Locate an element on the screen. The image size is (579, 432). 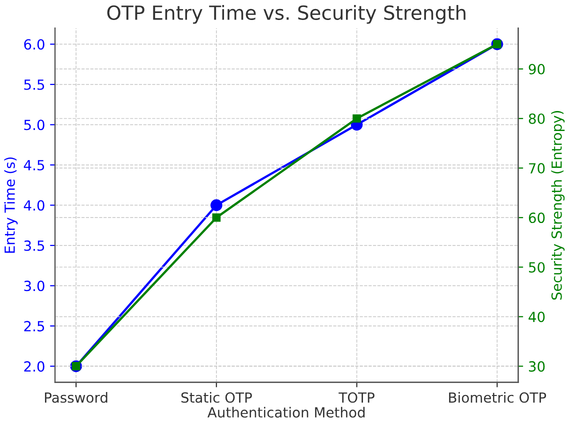
y-tick-label: 5.5 is located at coordinates (34, 85).